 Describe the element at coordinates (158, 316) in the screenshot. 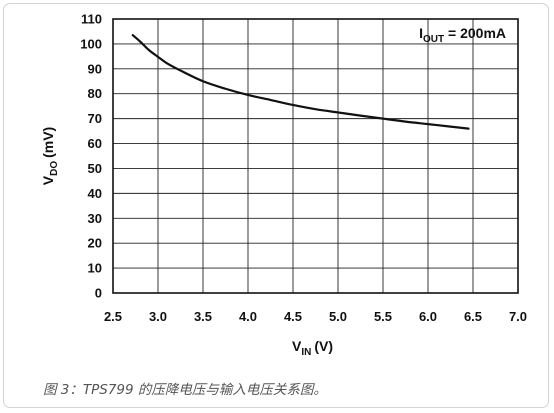

I see `x-tick-label: 3.0` at that location.